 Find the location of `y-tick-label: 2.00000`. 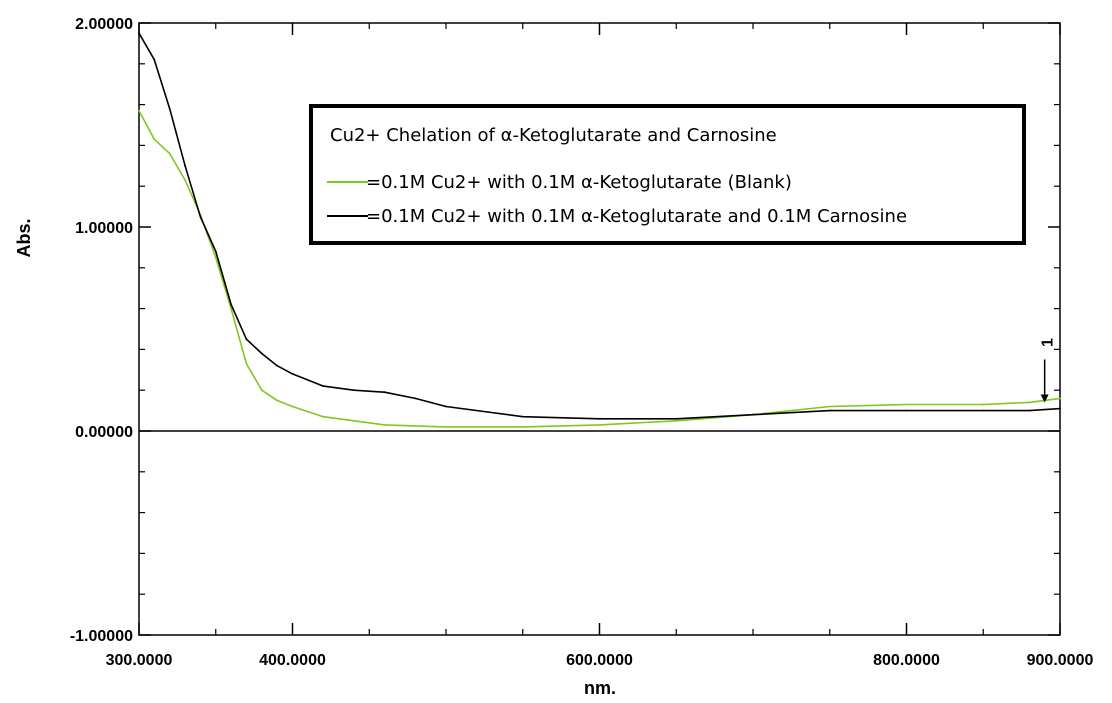

y-tick-label: 2.00000 is located at coordinates (104, 24).